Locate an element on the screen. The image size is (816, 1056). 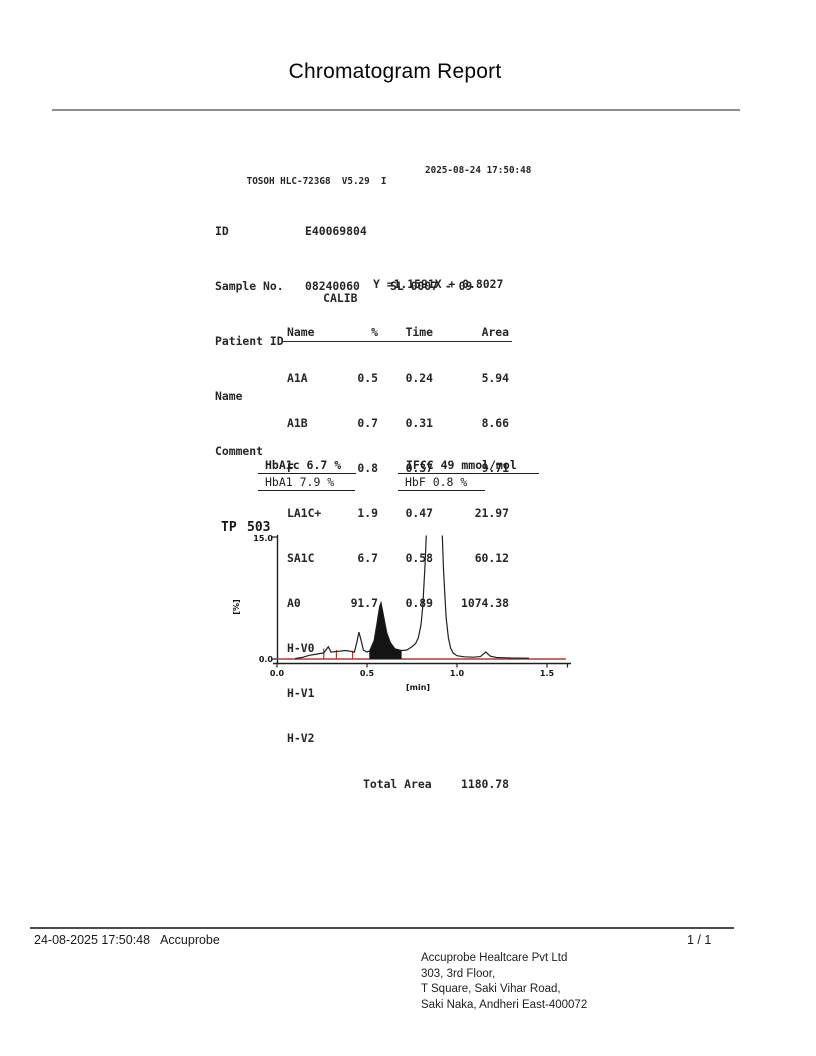
footer-divider is located at coordinates (382, 928).